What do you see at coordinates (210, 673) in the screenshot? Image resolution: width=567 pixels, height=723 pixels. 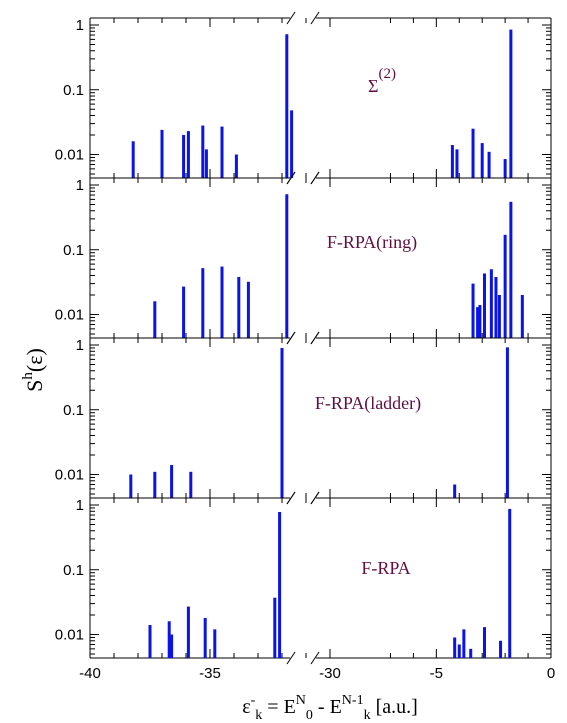 I see `x-tick-label: -35` at bounding box center [210, 673].